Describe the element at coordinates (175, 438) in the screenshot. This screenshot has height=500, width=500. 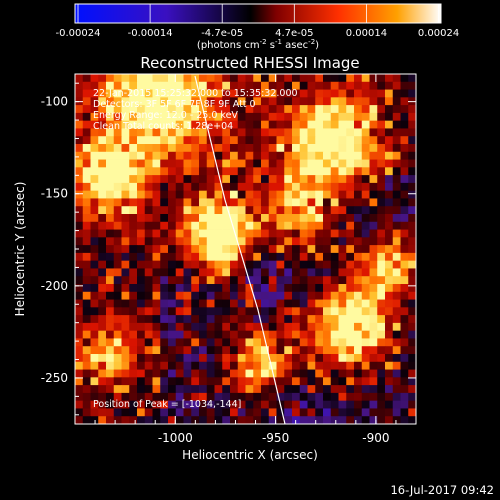
I see `x-tick-label: -1000` at that location.